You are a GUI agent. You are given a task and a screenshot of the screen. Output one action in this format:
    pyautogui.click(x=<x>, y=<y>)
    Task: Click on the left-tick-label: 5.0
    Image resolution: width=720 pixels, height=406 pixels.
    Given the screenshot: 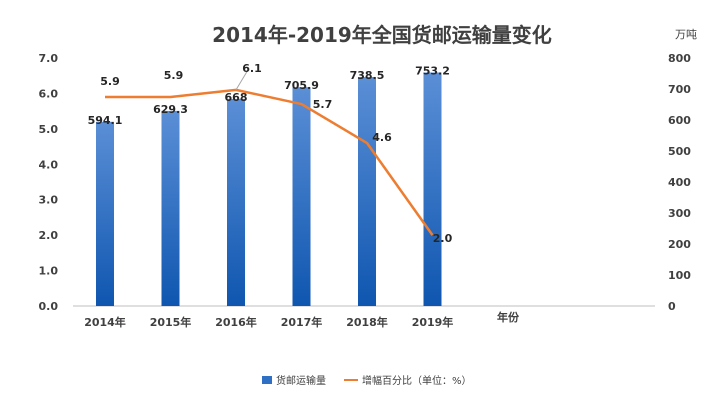 What is the action you would take?
    pyautogui.click(x=49, y=129)
    